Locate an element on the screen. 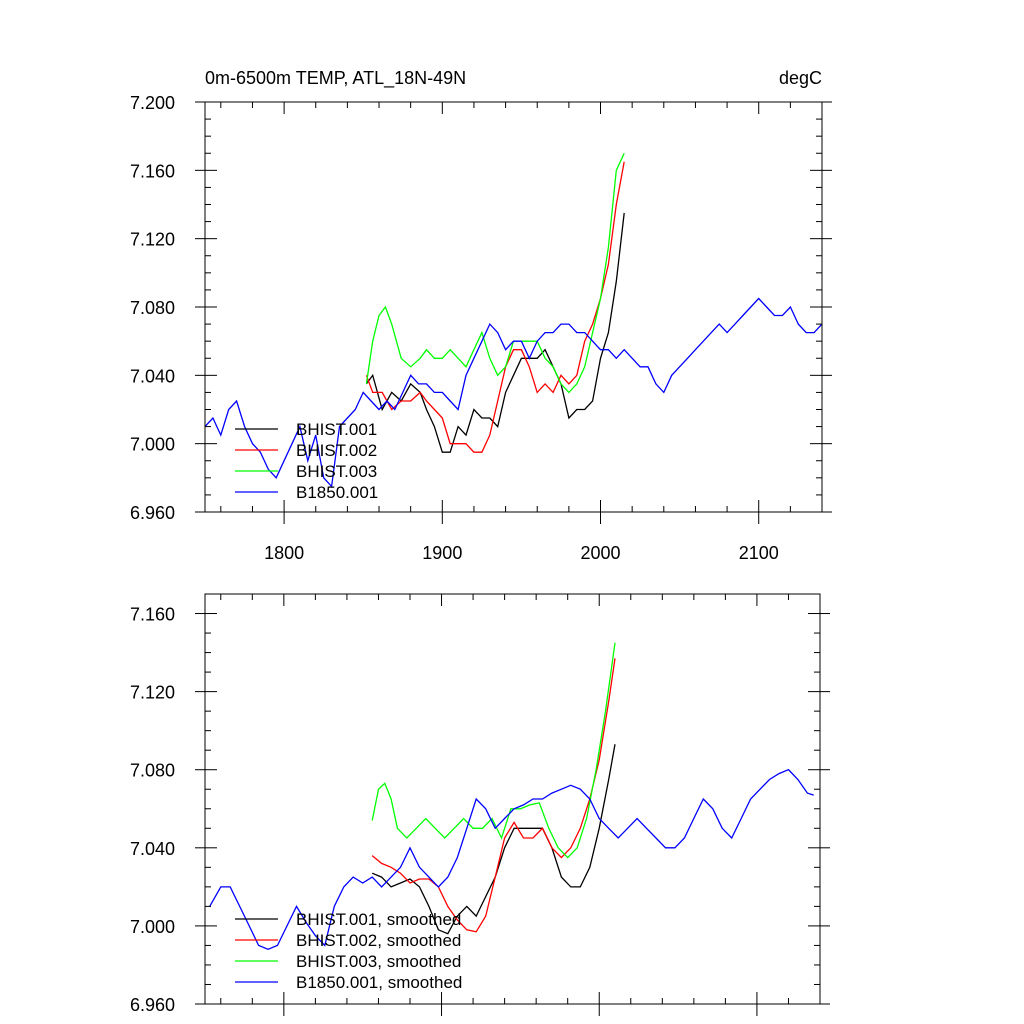  top-legend-label-1: BHIST.002 is located at coordinates (336, 450).